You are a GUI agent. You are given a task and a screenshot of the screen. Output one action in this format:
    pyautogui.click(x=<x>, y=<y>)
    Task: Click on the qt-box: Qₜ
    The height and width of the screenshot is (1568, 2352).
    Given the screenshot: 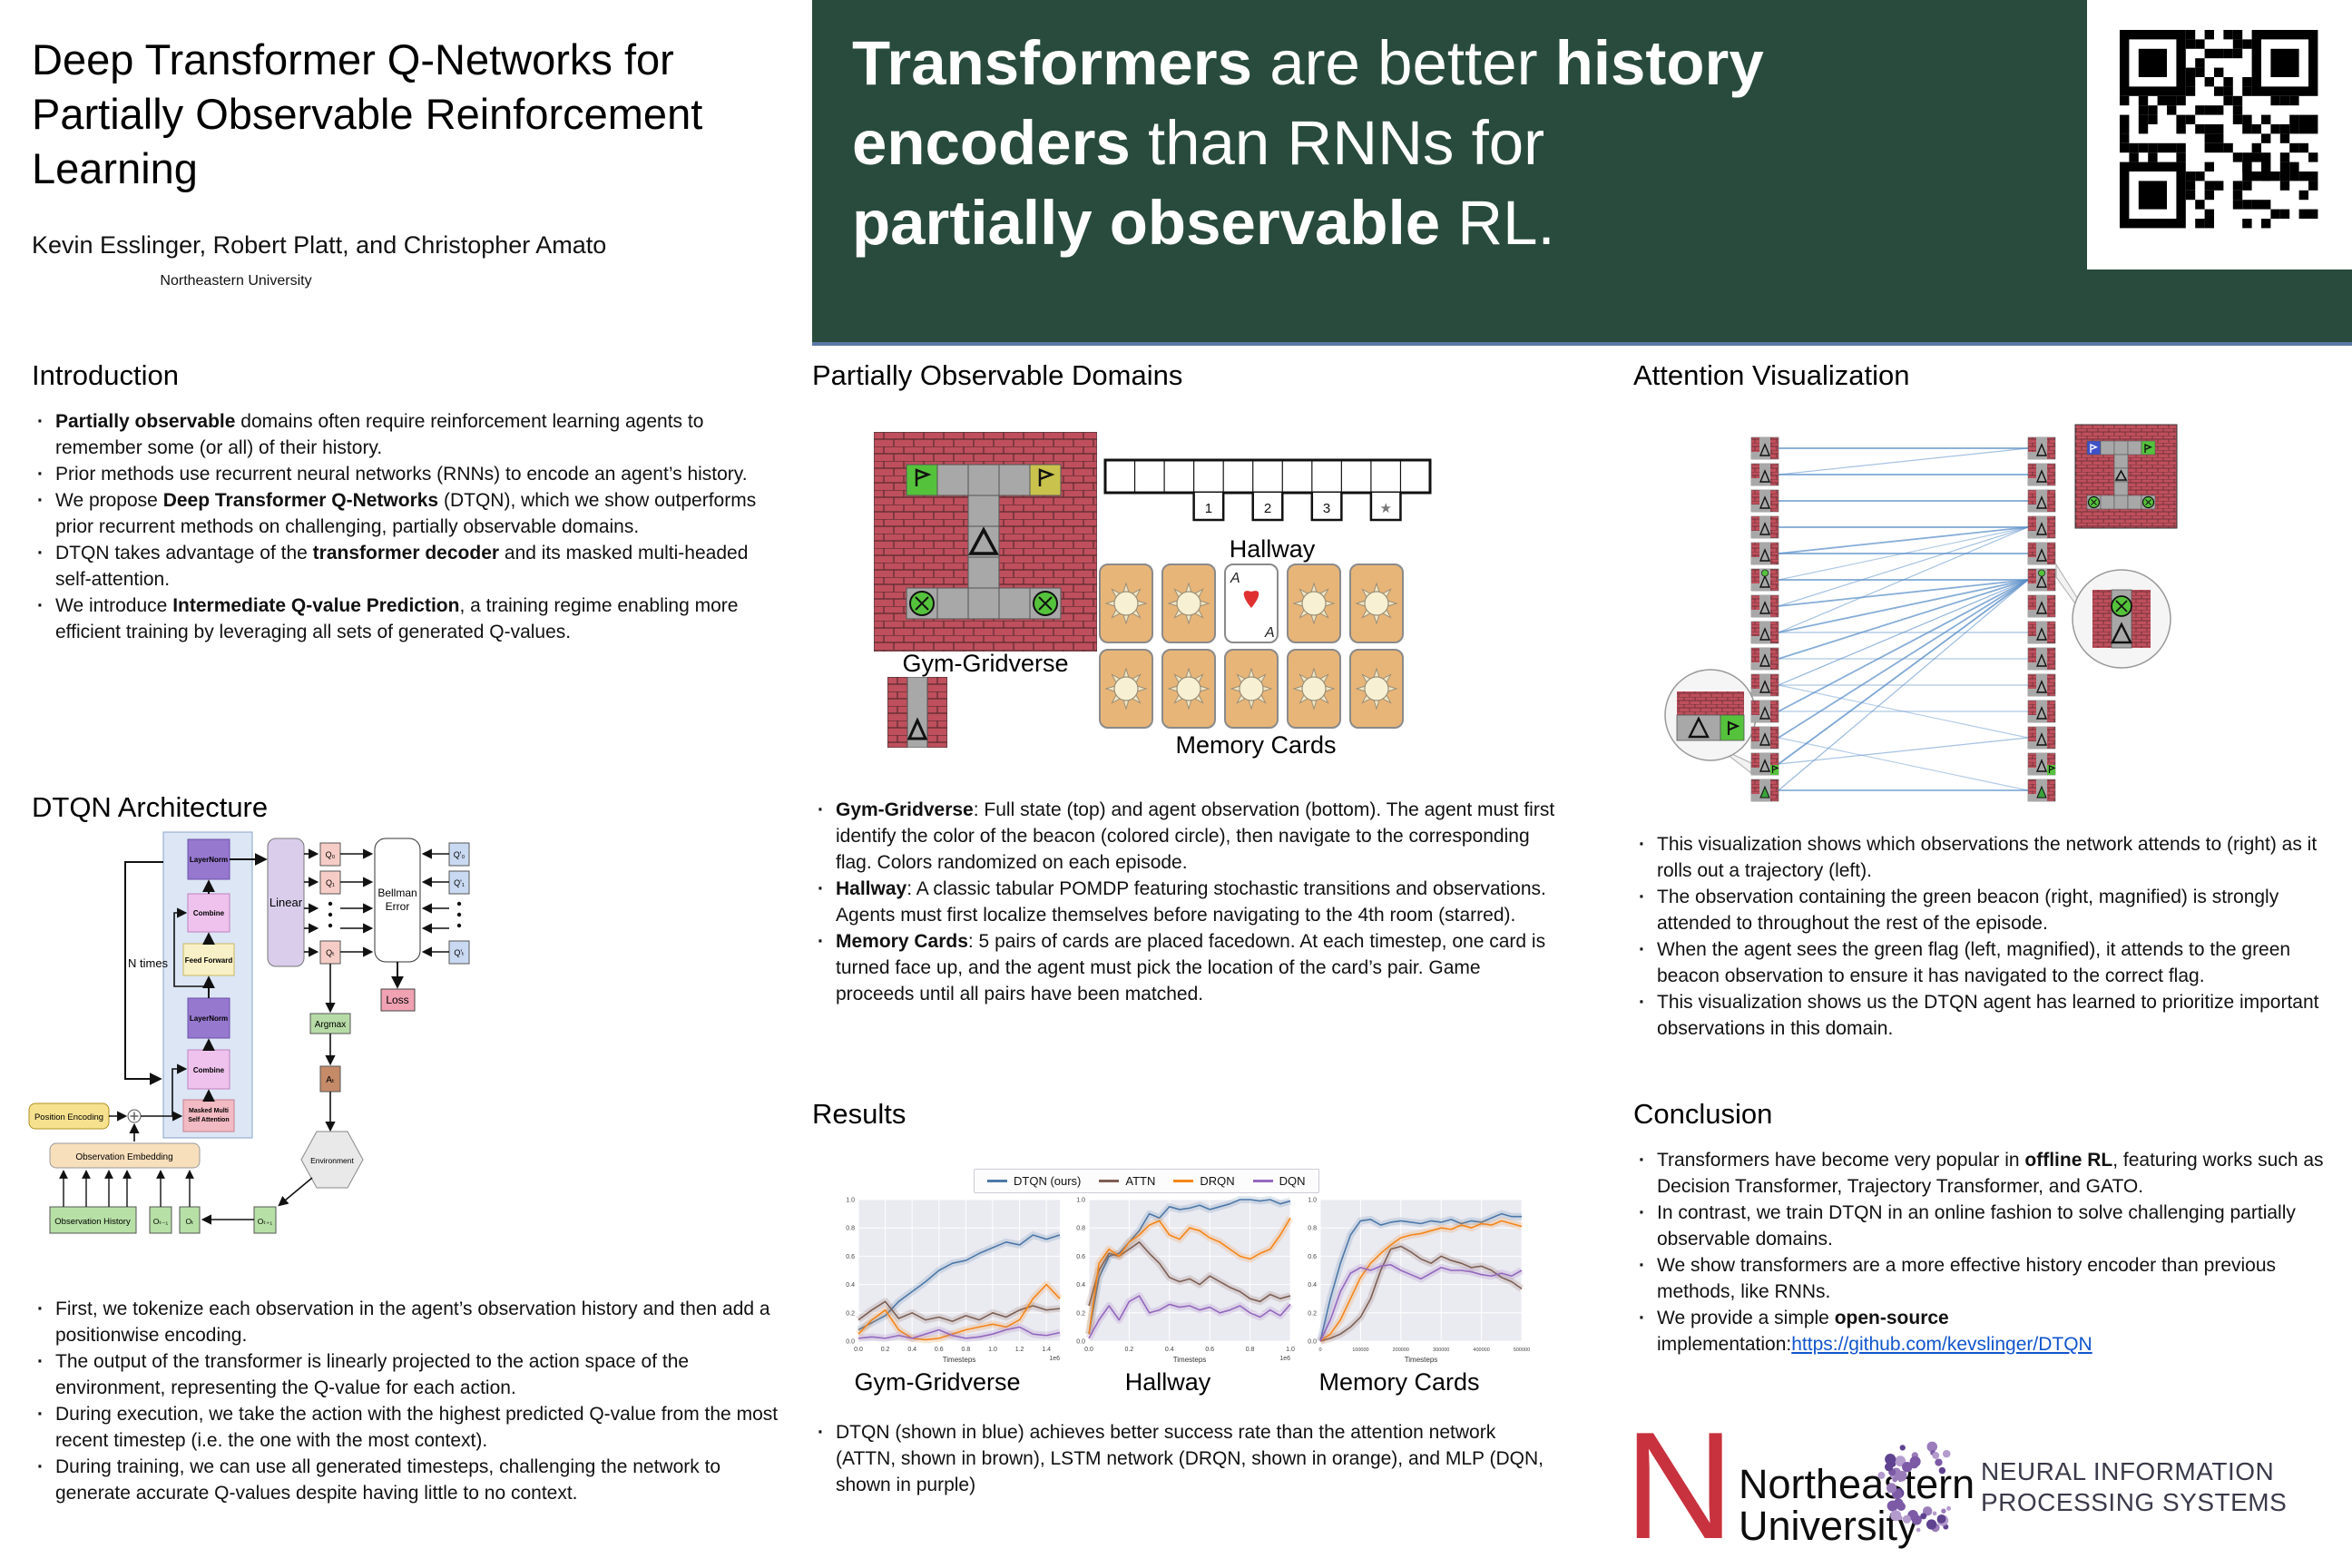 What is the action you would take?
    pyautogui.click(x=330, y=952)
    